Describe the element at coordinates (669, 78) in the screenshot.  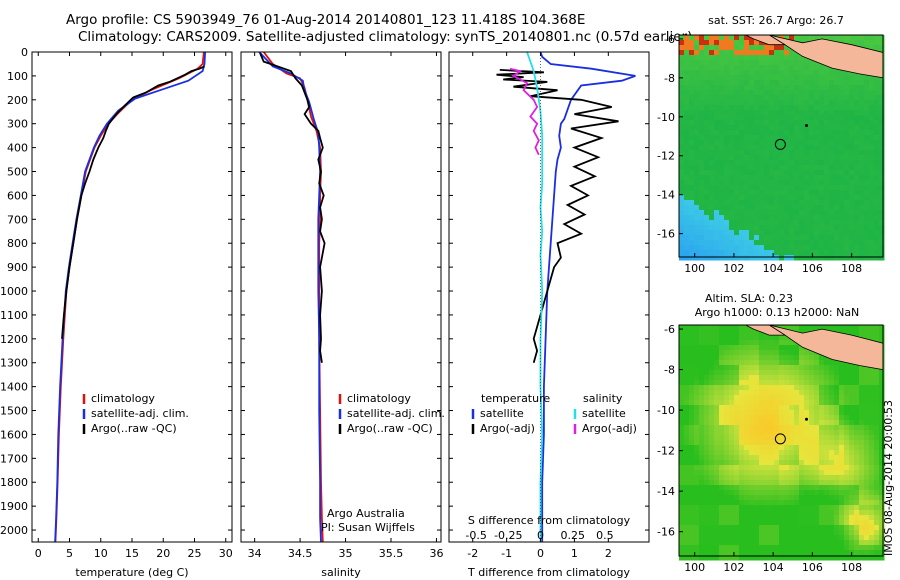
I see `map-y-tick-label: -8` at that location.